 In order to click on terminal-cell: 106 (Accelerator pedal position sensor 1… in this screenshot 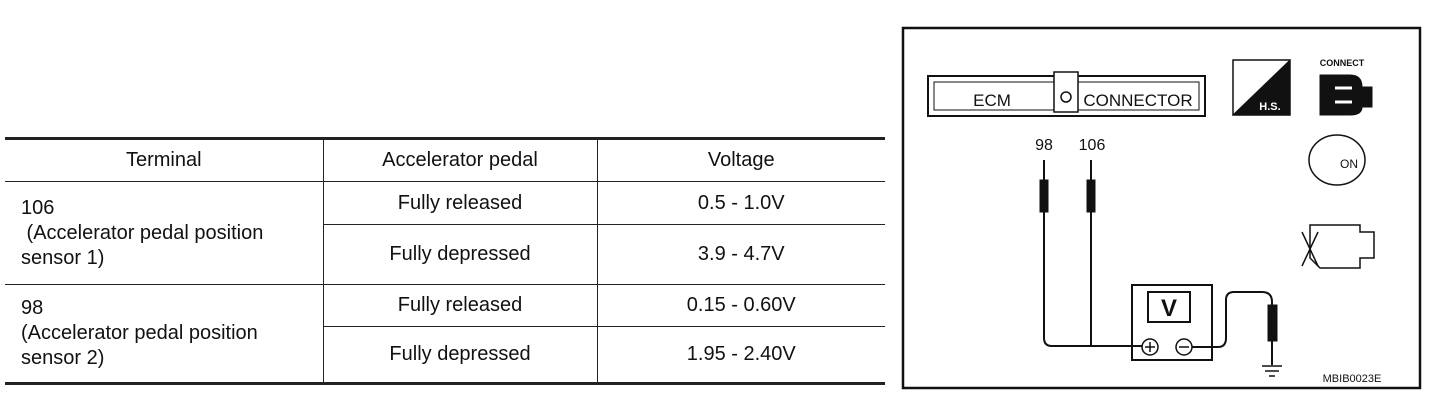, I will do `click(164, 233)`.